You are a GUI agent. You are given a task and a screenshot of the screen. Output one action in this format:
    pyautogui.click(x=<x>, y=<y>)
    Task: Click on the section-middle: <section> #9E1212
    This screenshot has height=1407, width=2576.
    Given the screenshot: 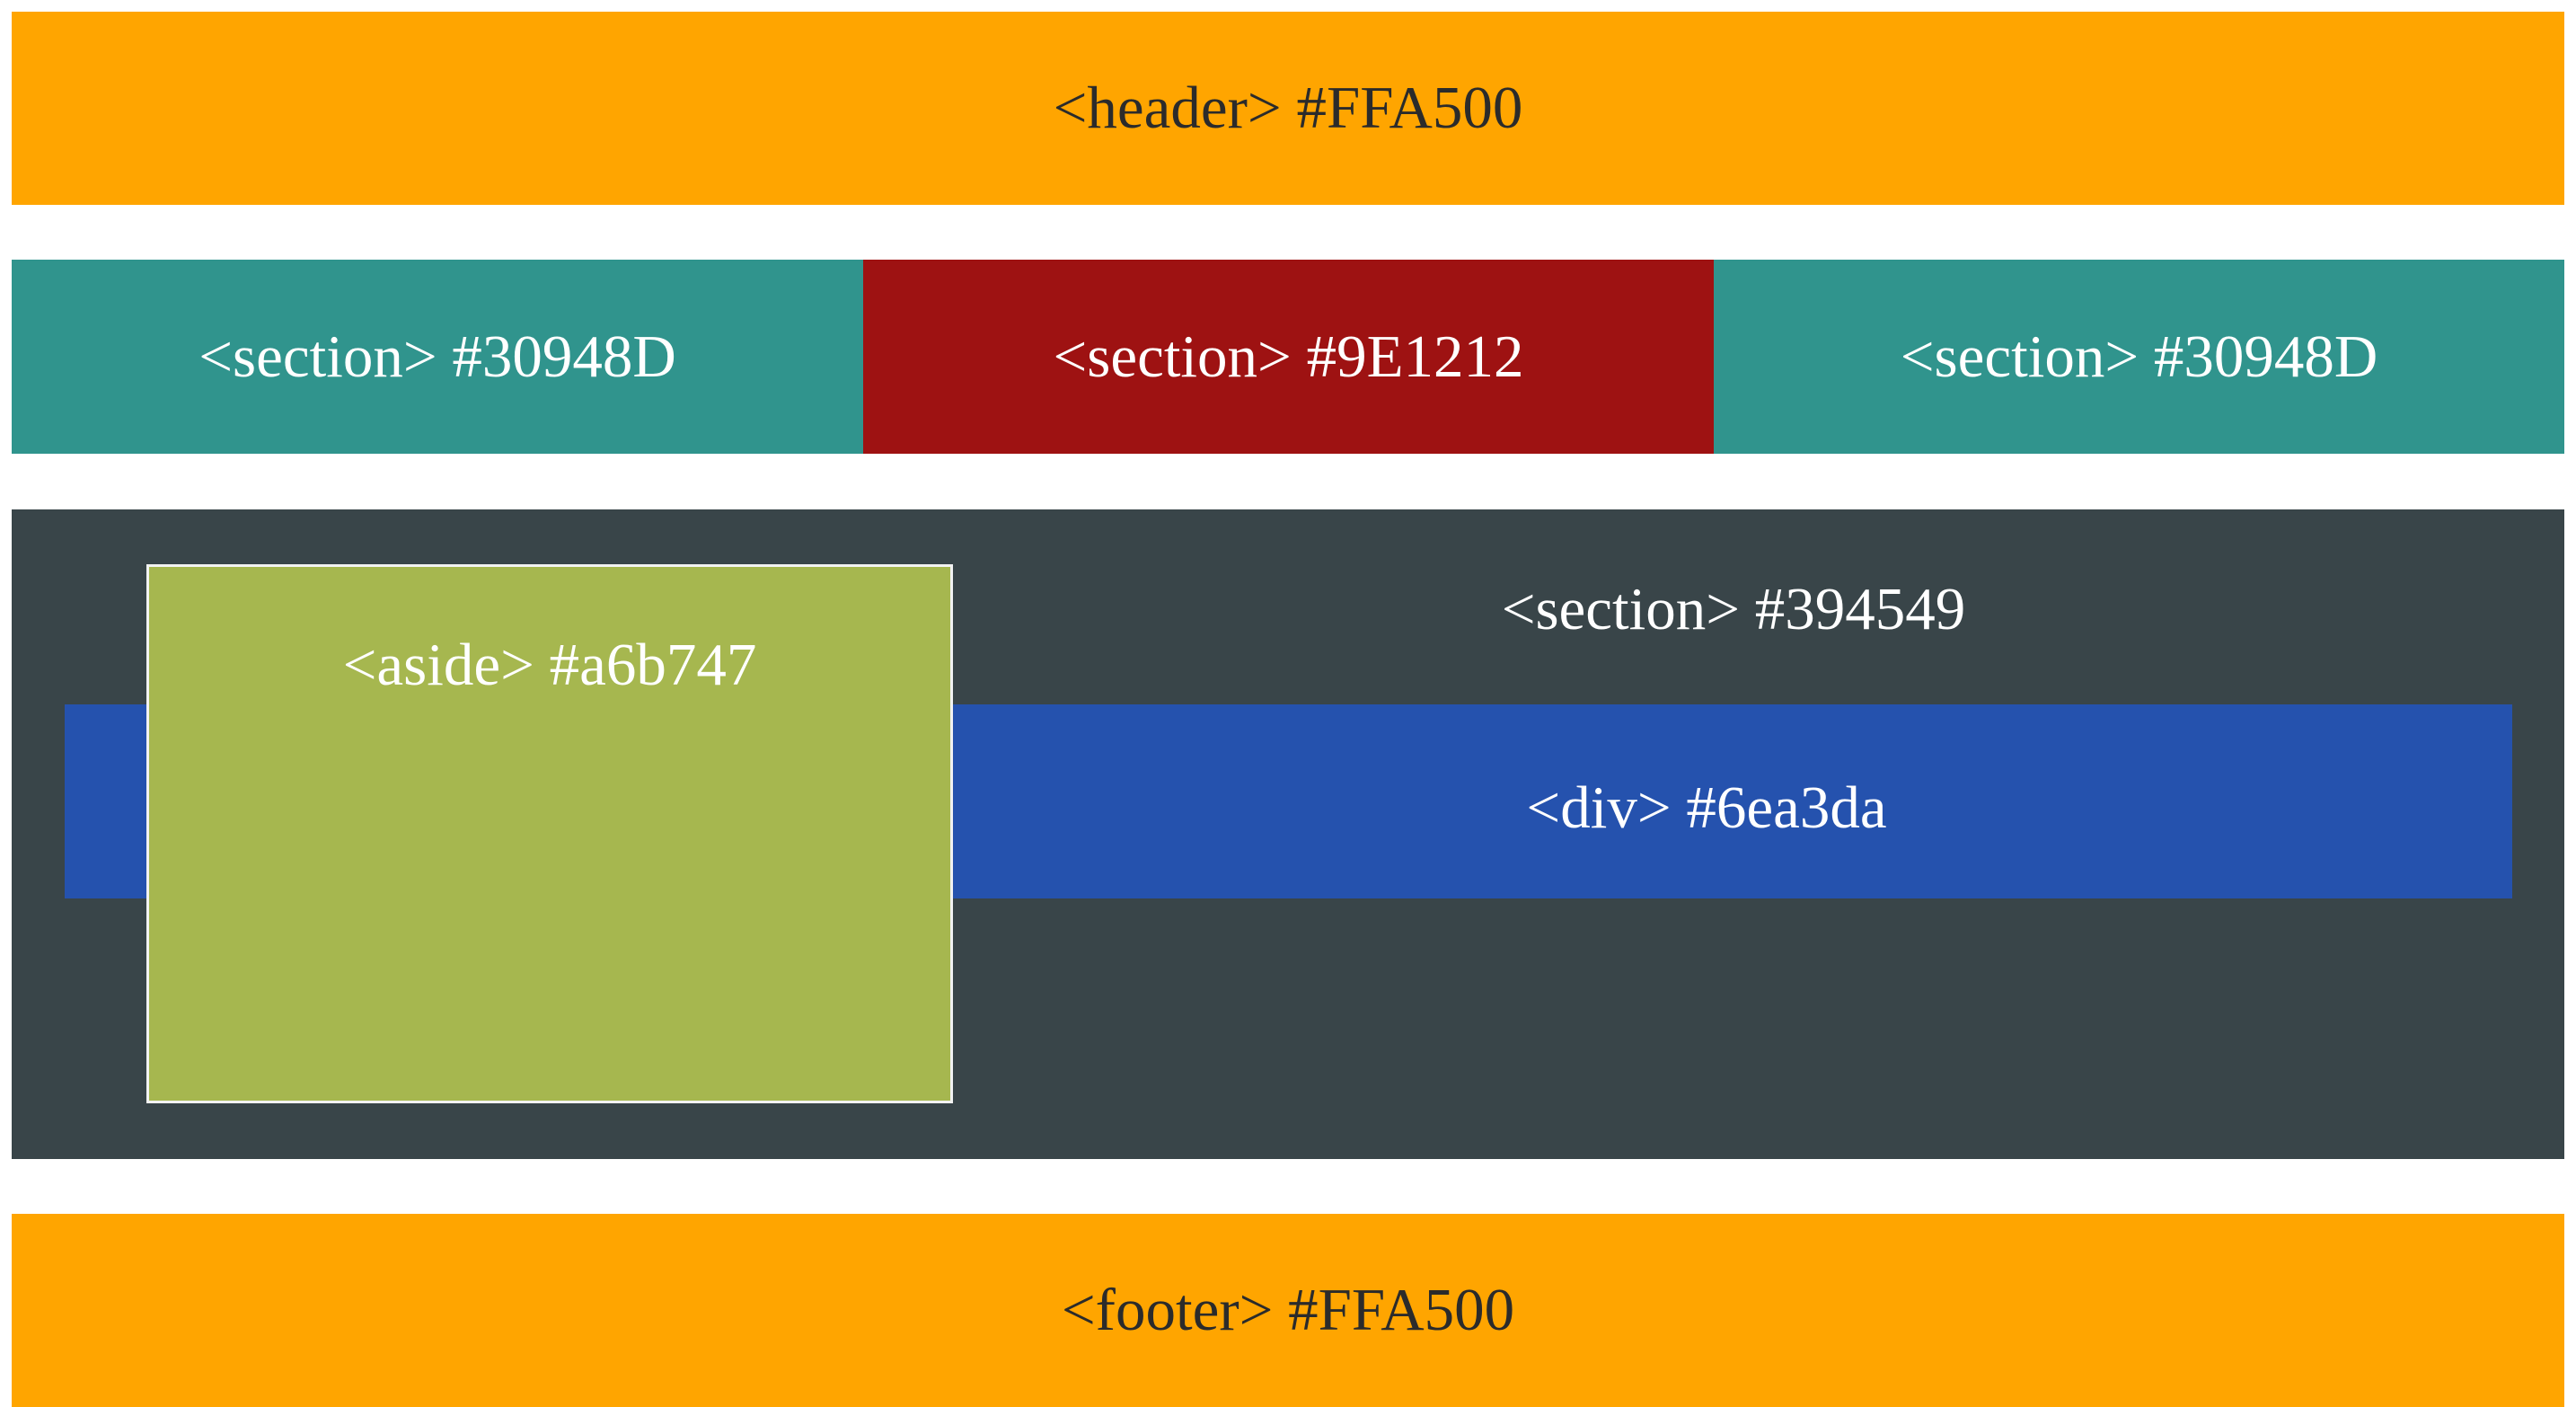 What is the action you would take?
    pyautogui.click(x=1288, y=357)
    